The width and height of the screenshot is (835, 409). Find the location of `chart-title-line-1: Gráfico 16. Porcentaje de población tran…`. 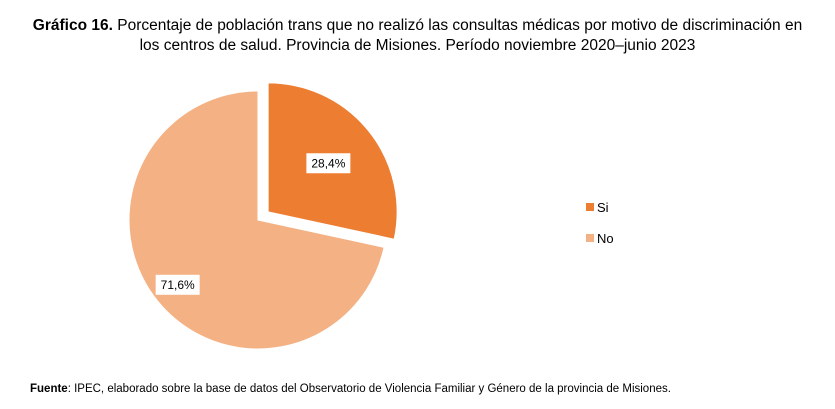

chart-title-line-1: Gráfico 16. Porcentaje de población tran… is located at coordinates (417, 26).